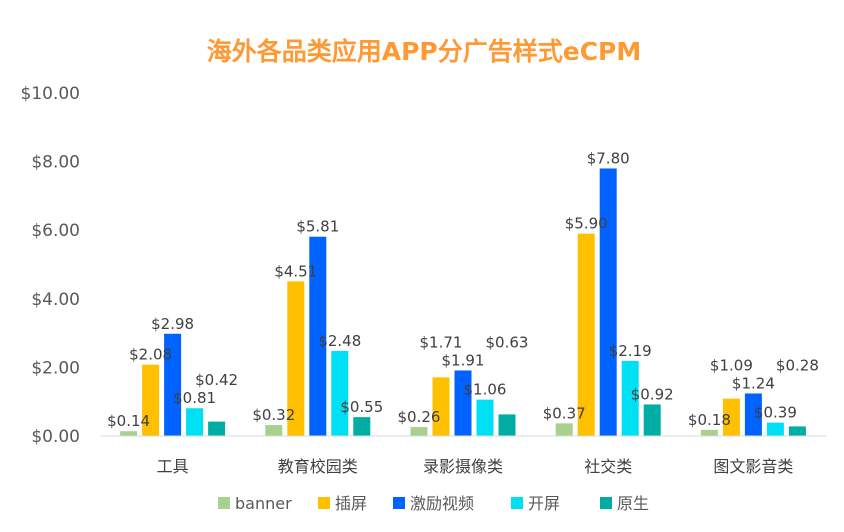 The image size is (844, 532). Describe the element at coordinates (630, 351) in the screenshot. I see `data-label: $2.19` at that location.